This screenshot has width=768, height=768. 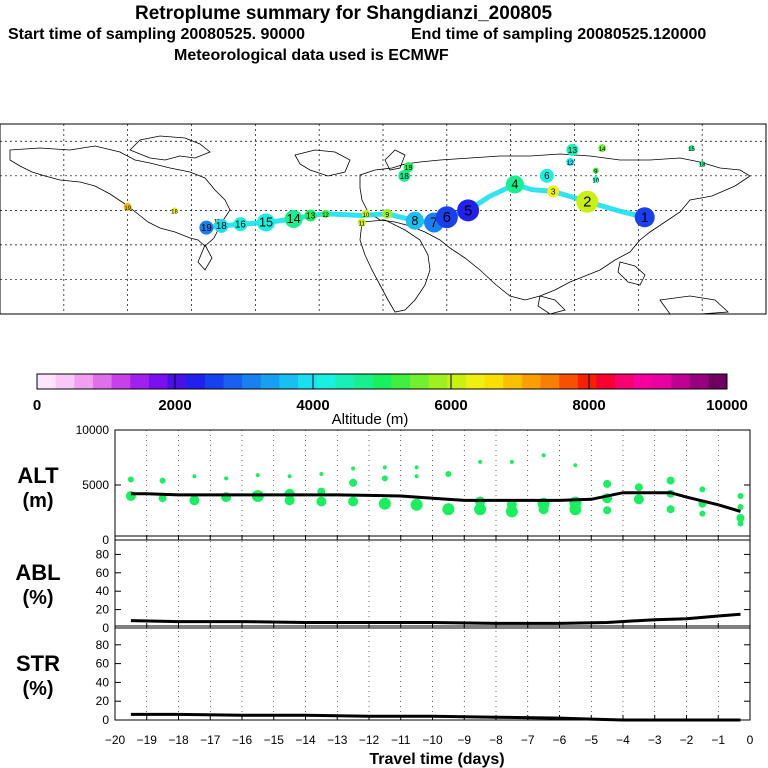 What do you see at coordinates (147, 740) in the screenshot?
I see `x-tick-label: −19` at bounding box center [147, 740].